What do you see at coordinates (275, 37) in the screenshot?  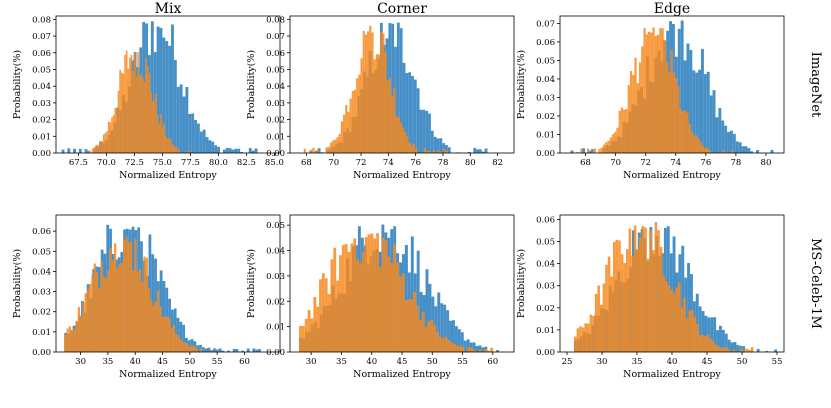 I see `y-tick-label: 0.07` at bounding box center [275, 37].